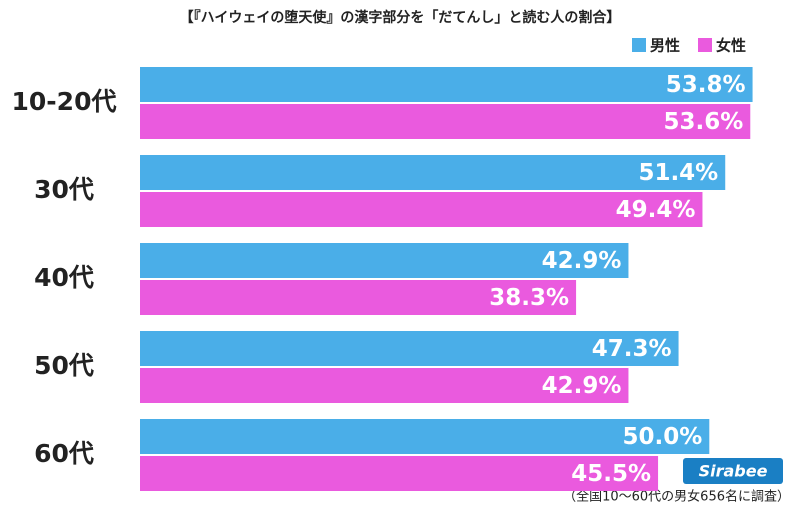 The height and width of the screenshot is (511, 800). What do you see at coordinates (656, 210) in the screenshot?
I see `value-label: 49.4%` at bounding box center [656, 210].